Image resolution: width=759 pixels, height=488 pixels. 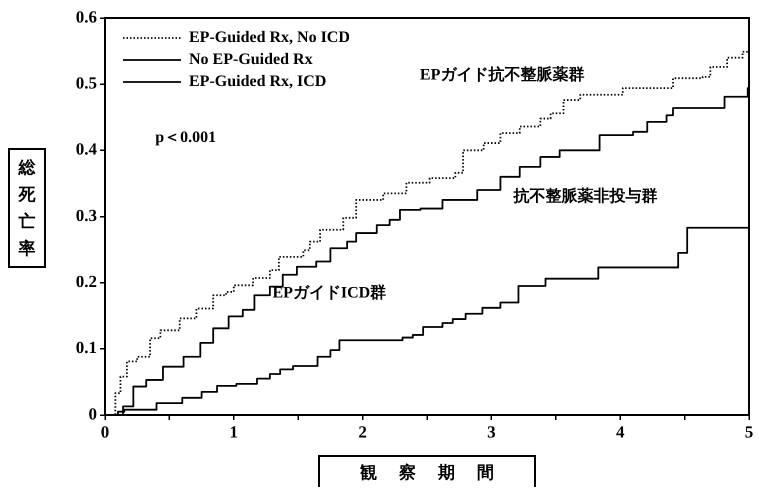 I want to click on annotation: 抗不整脈薬非投与群, so click(x=585, y=195).